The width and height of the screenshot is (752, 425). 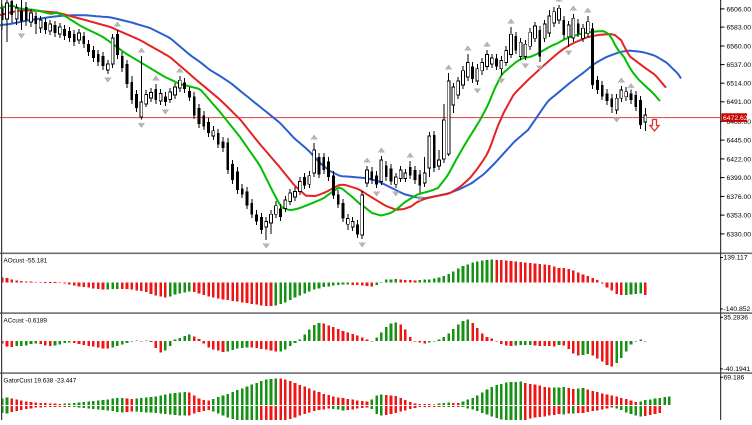 I want to click on svg-text: 6583.00, so click(x=739, y=28).